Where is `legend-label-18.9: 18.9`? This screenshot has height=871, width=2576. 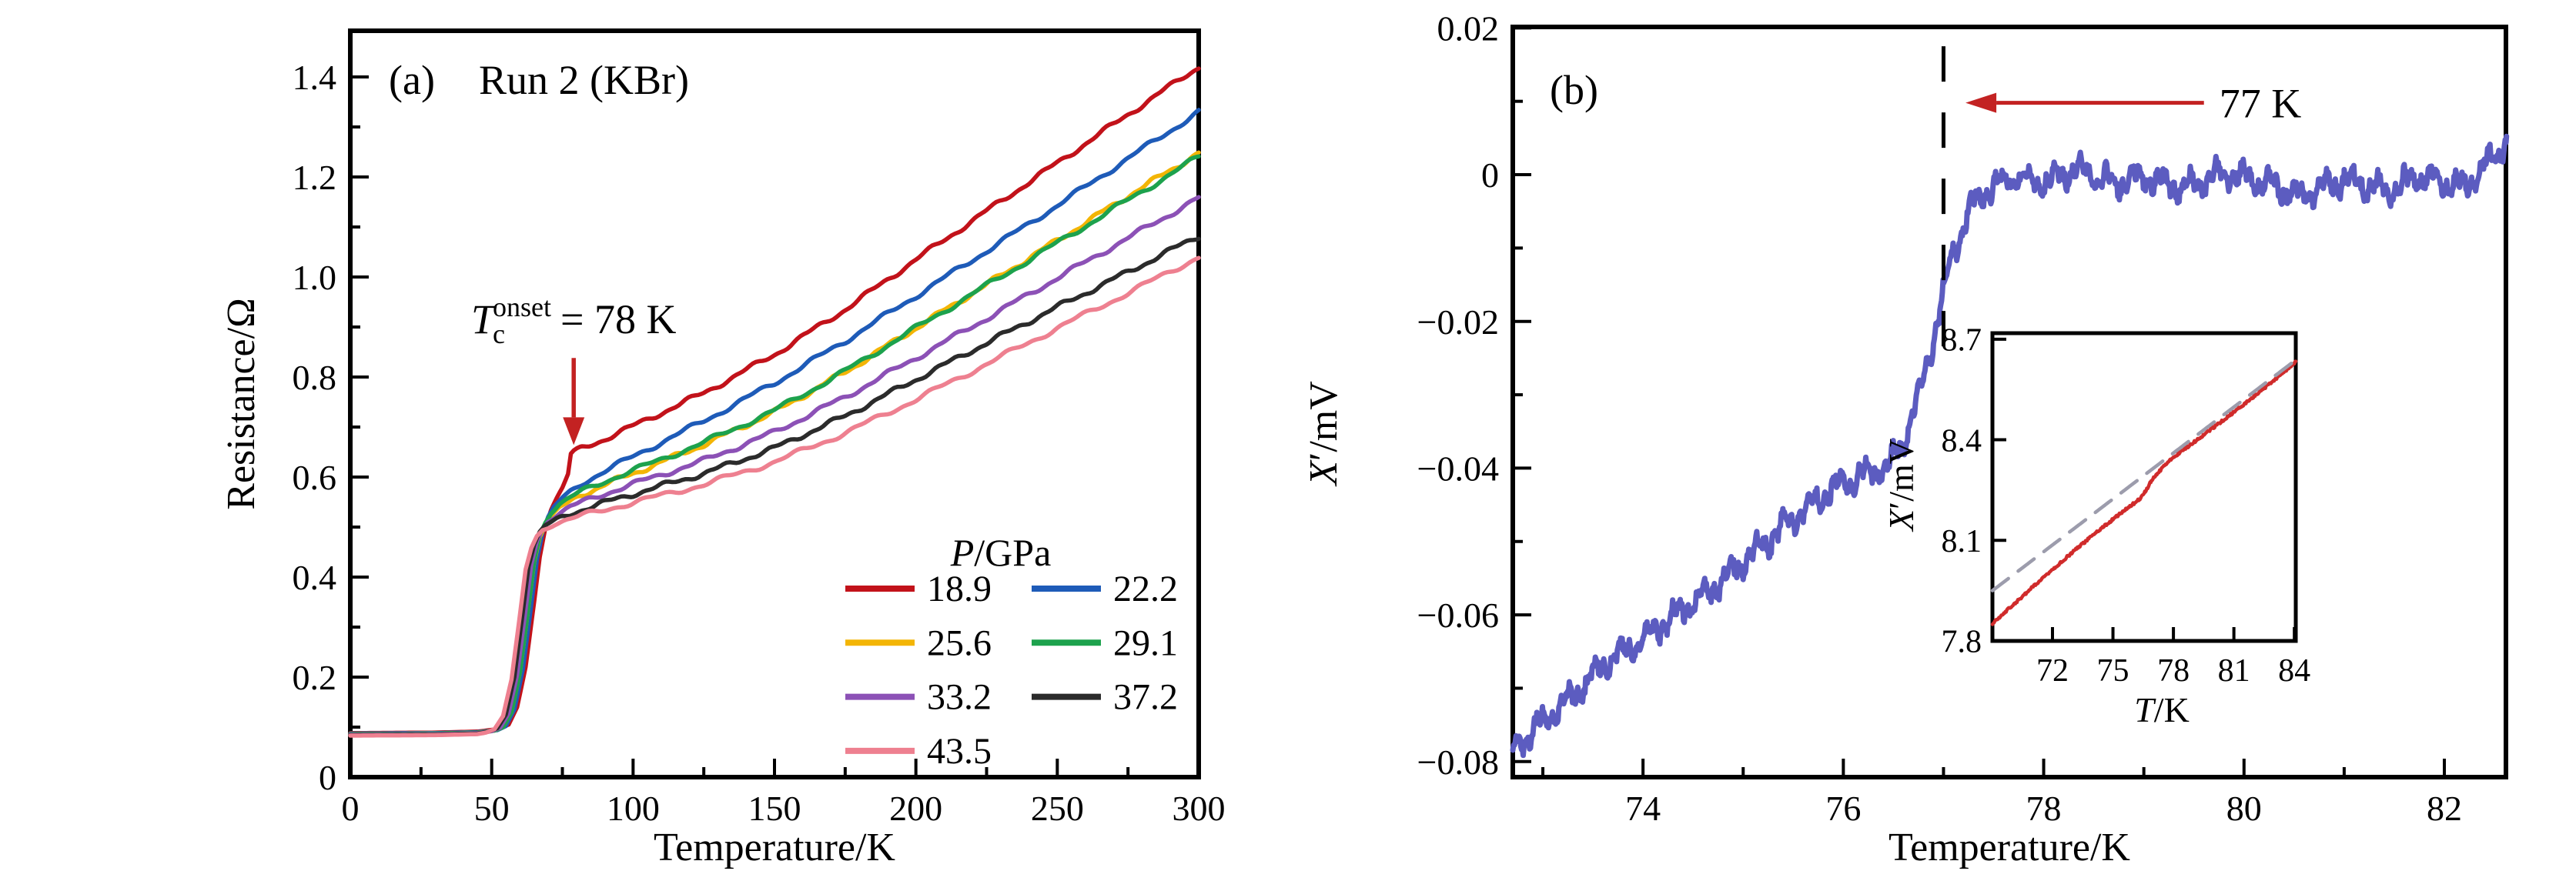
legend-label-18.9: 18.9 is located at coordinates (960, 589).